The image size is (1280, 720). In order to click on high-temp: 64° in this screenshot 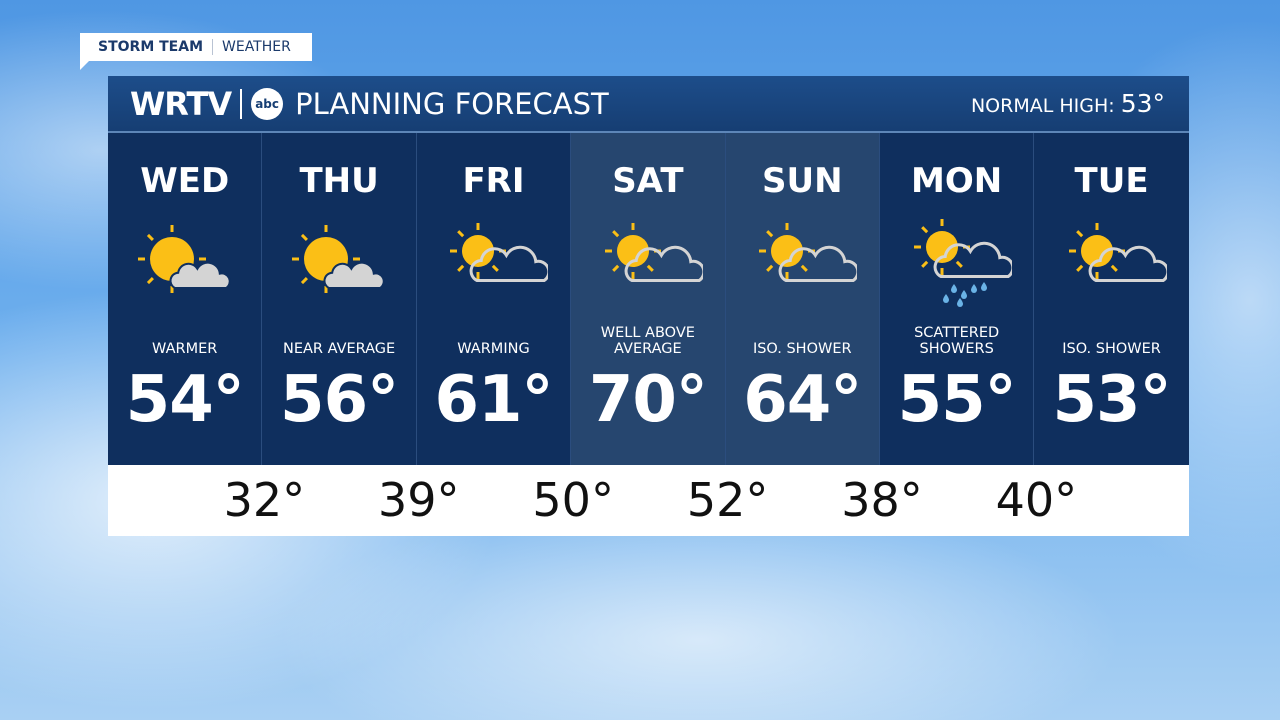, I will do `click(802, 400)`.